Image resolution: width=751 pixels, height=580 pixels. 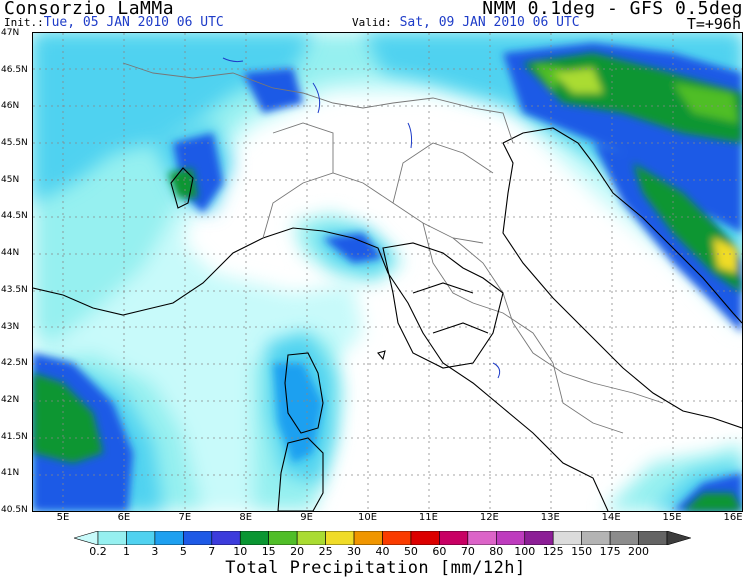 I want to click on lat-label: 45.5N, so click(x=14, y=143).